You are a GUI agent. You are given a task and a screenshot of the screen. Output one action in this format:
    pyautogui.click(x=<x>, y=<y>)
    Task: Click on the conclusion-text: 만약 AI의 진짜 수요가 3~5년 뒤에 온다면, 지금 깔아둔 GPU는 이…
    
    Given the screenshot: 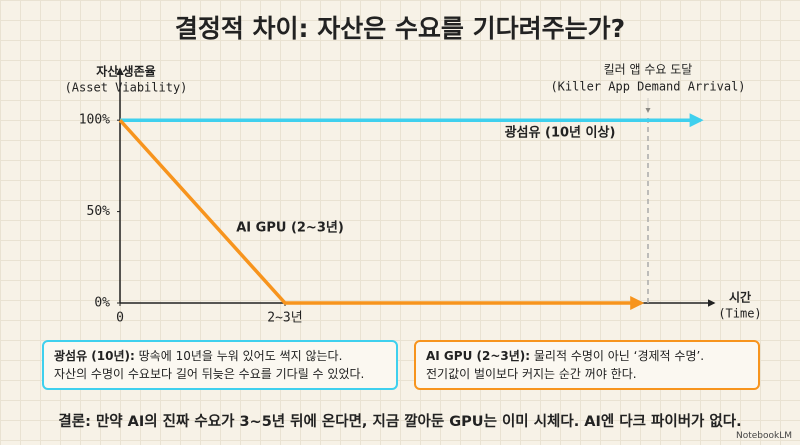 What is the action you would take?
    pyautogui.click(x=418, y=422)
    